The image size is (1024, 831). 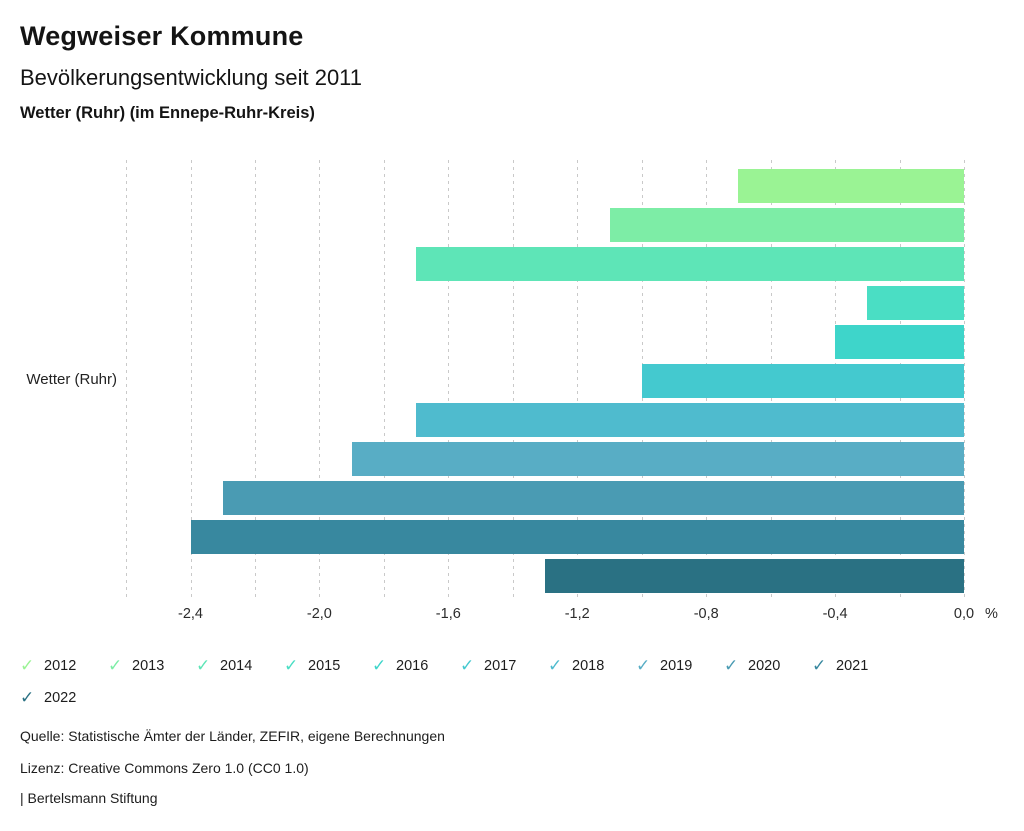 What do you see at coordinates (690, 420) in the screenshot?
I see `bar-2018` at bounding box center [690, 420].